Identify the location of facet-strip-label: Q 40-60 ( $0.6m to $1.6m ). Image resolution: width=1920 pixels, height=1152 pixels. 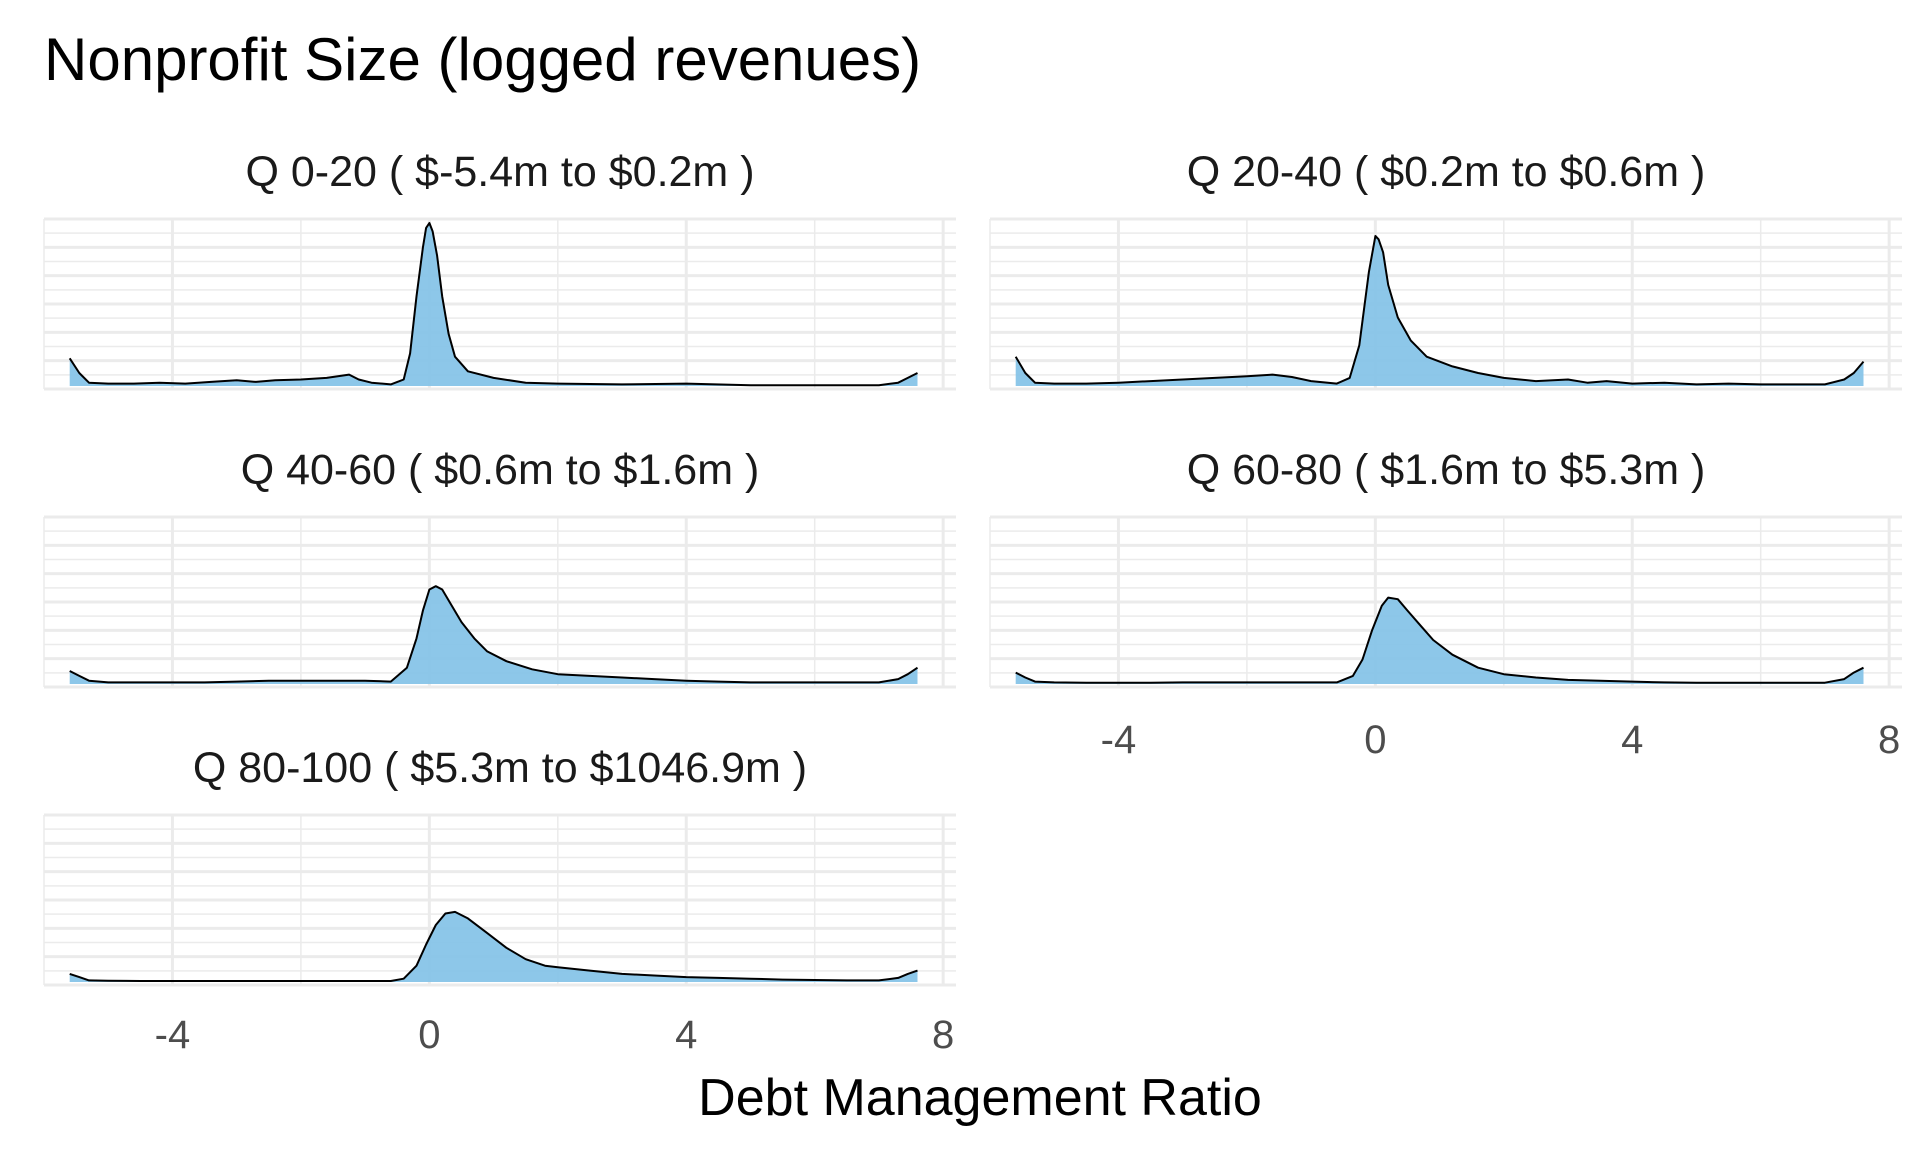
(500, 470).